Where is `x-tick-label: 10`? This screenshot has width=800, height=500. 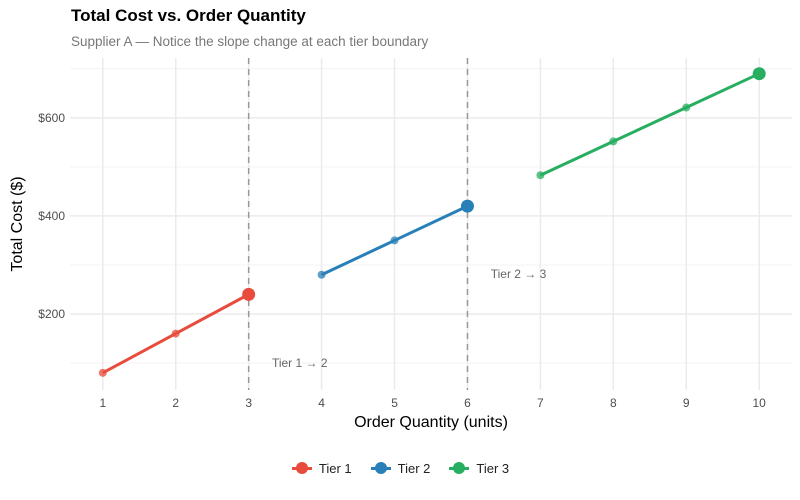 x-tick-label: 10 is located at coordinates (760, 403).